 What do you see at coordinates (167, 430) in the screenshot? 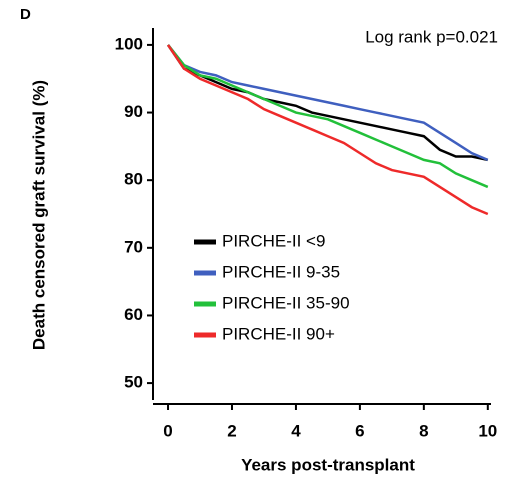
I see `x-tick-label: 0` at bounding box center [167, 430].